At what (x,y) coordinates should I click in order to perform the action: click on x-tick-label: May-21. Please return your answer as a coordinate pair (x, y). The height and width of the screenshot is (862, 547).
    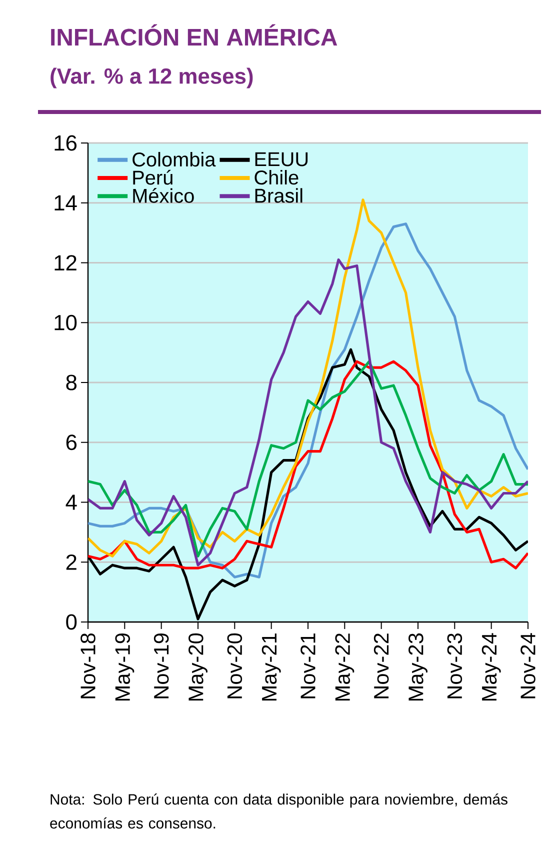
    Looking at the image, I should click on (271, 667).